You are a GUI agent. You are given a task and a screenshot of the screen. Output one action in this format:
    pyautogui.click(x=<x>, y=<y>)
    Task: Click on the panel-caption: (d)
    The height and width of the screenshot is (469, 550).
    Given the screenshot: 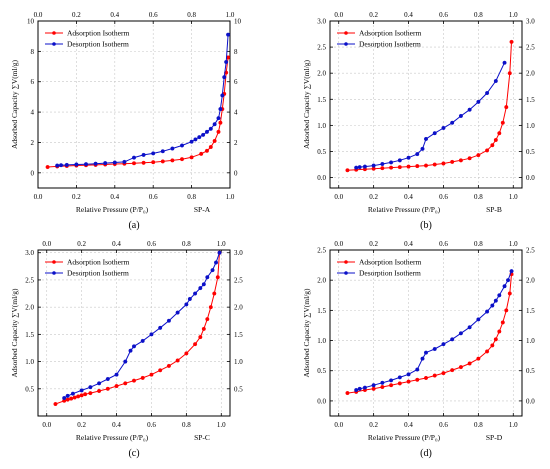 What is the action you would take?
    pyautogui.click(x=426, y=453)
    